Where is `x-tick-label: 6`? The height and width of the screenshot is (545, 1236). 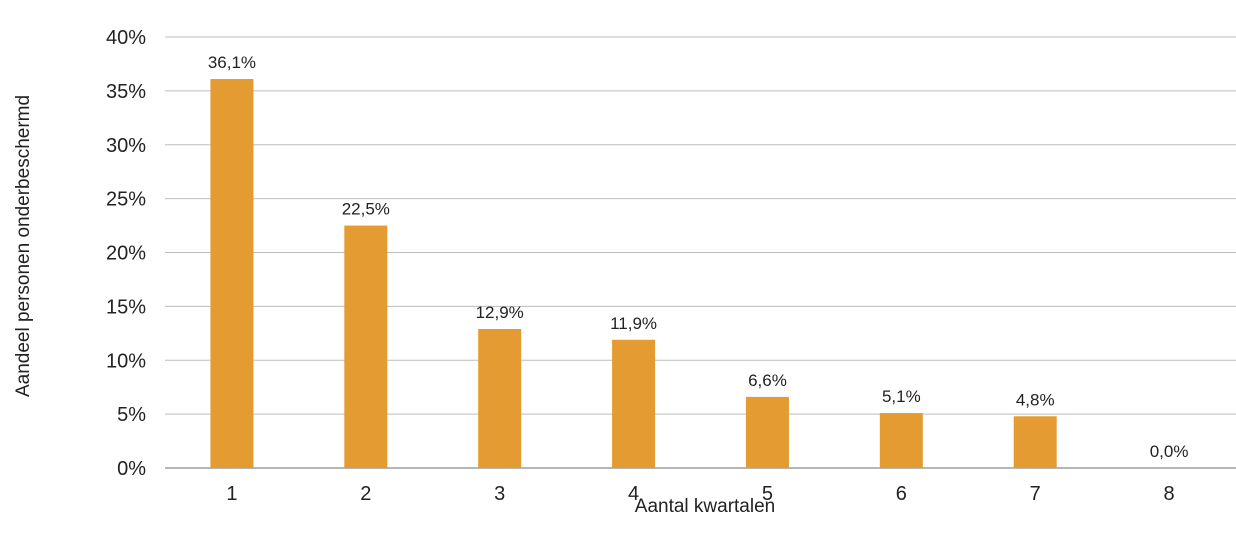
x-tick-label: 6 is located at coordinates (901, 494).